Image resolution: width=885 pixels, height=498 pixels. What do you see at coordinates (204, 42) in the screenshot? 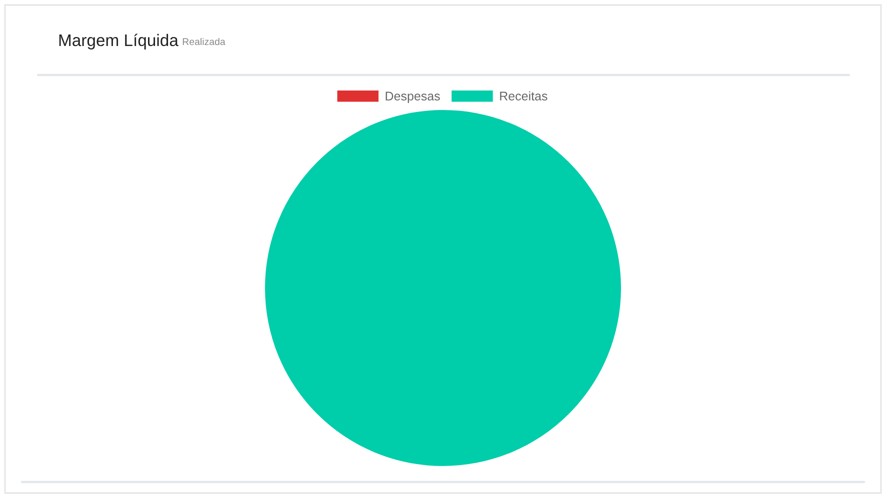
I see `chart-subtitle: Realizada` at bounding box center [204, 42].